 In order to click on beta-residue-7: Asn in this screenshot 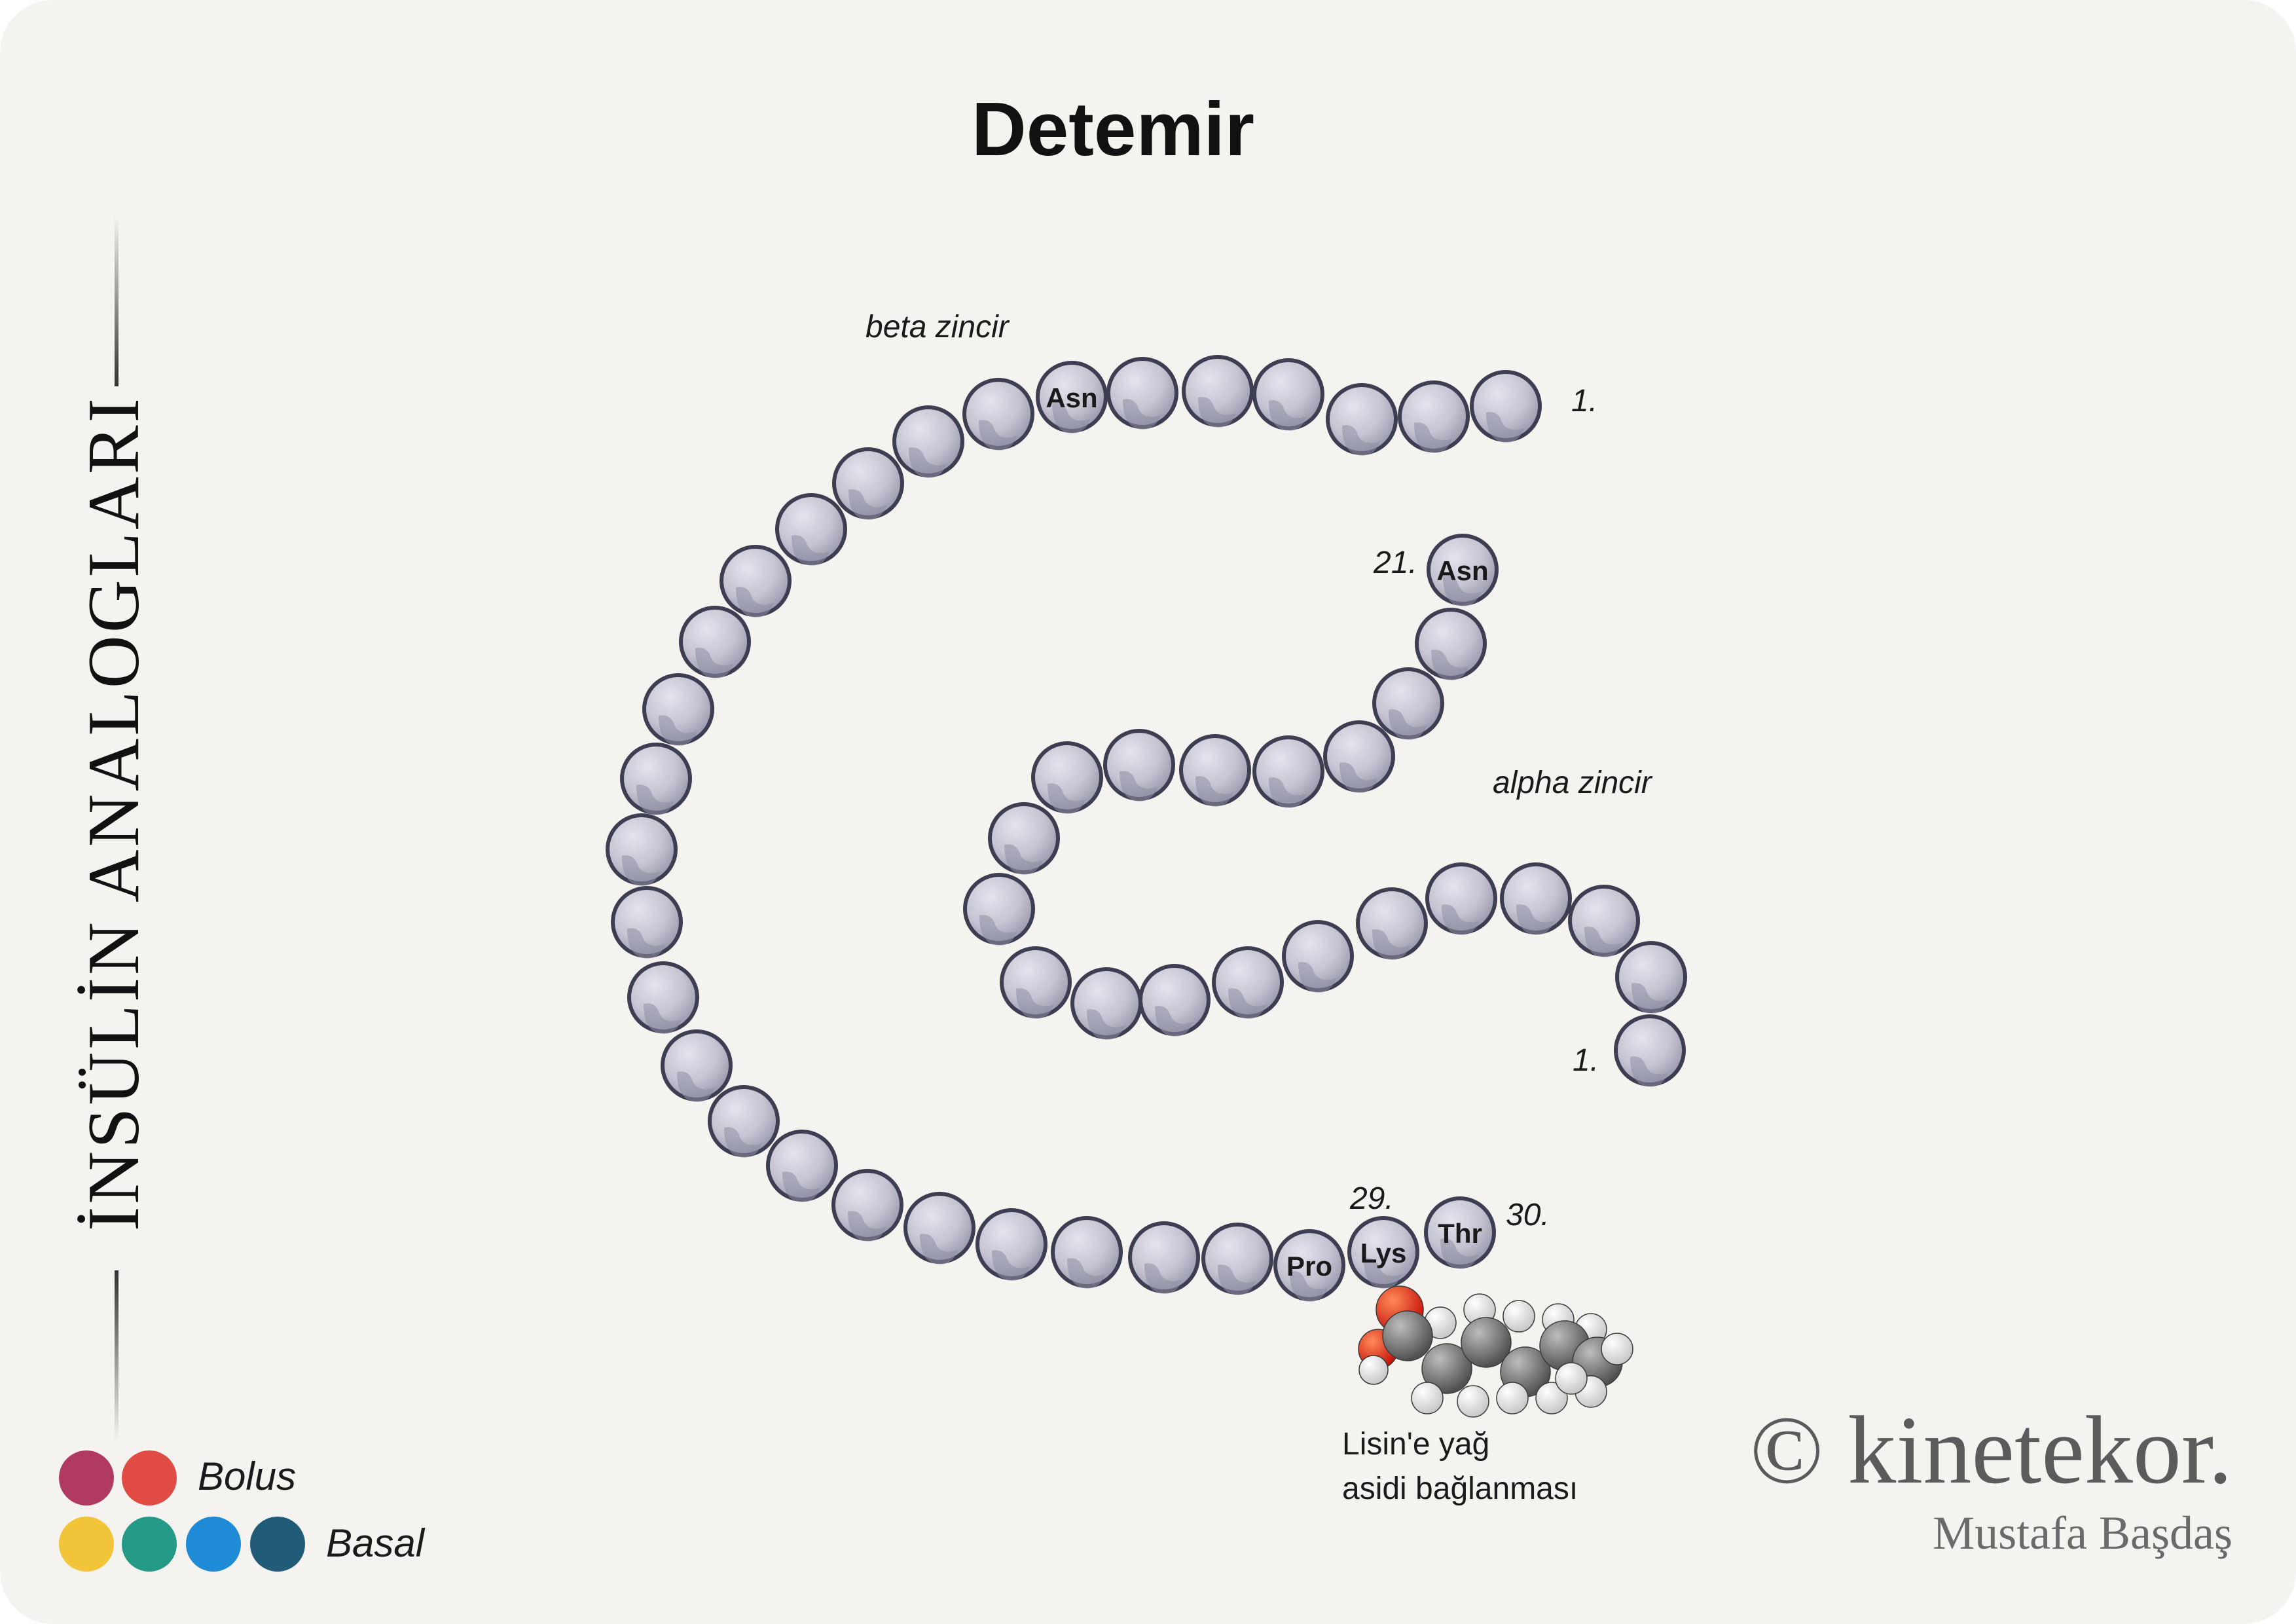, I will do `click(1072, 397)`.